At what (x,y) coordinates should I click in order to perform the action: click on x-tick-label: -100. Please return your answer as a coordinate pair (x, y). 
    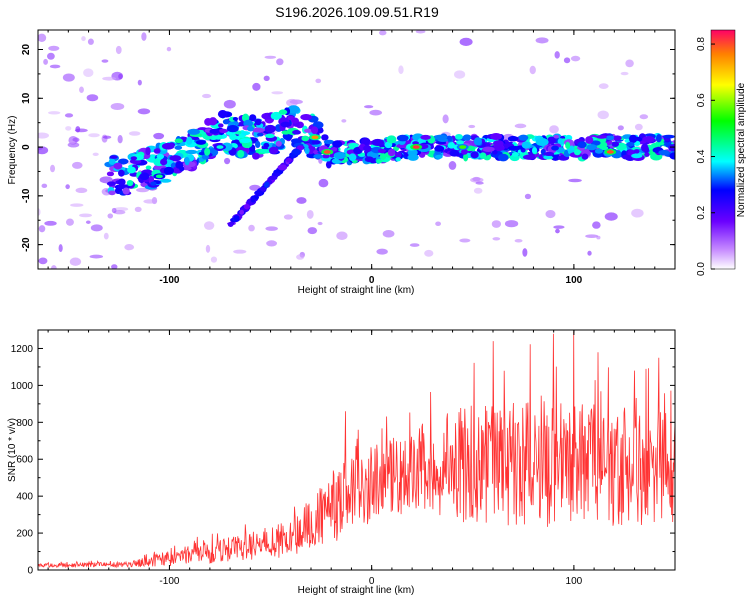
    Looking at the image, I should click on (169, 581).